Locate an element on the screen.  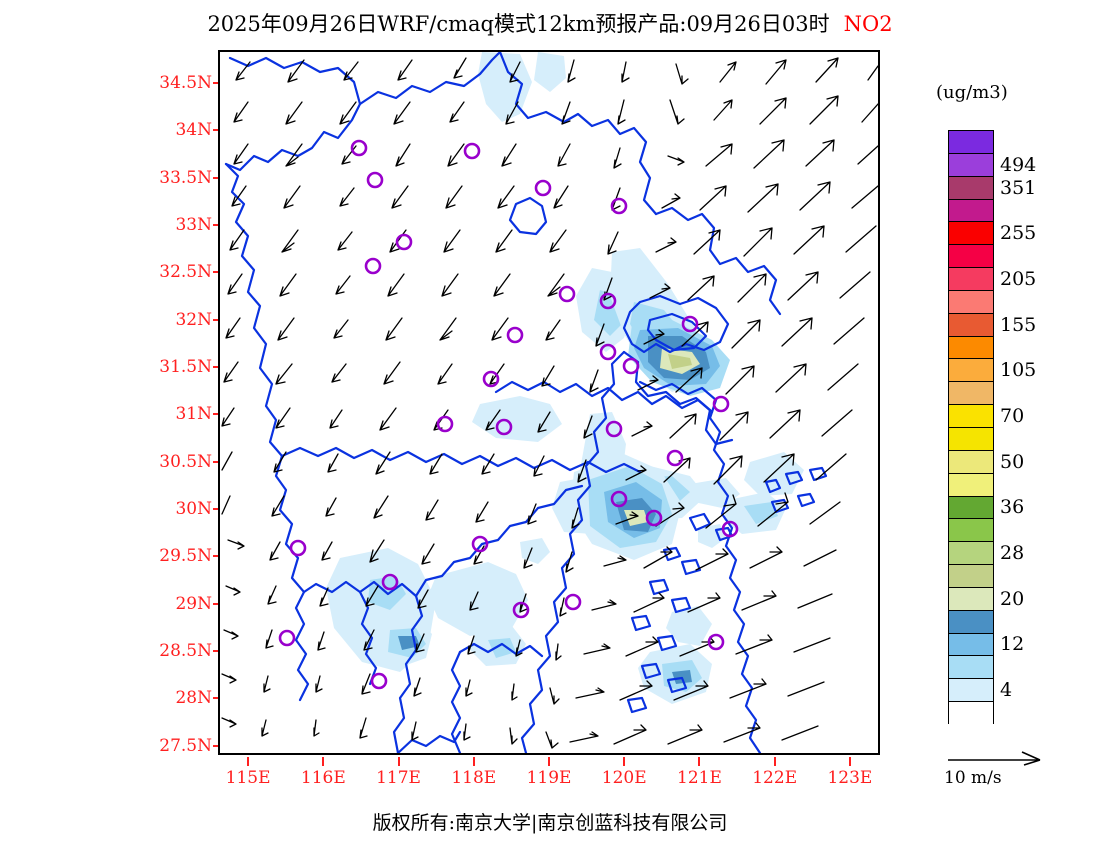
y-axis-tick: 31N is located at coordinates (193, 414).